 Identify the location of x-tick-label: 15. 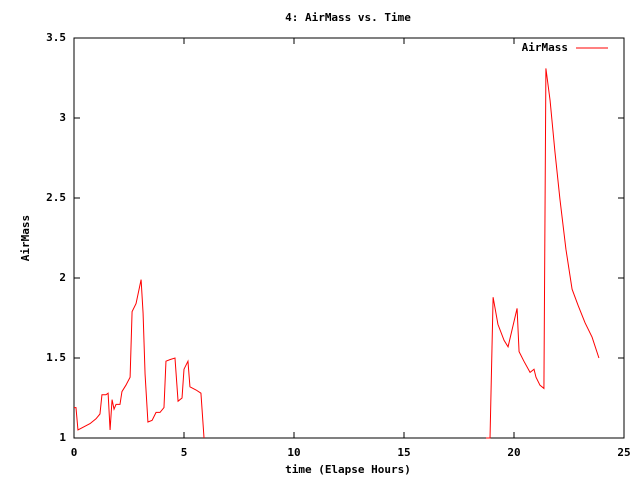
(403, 452).